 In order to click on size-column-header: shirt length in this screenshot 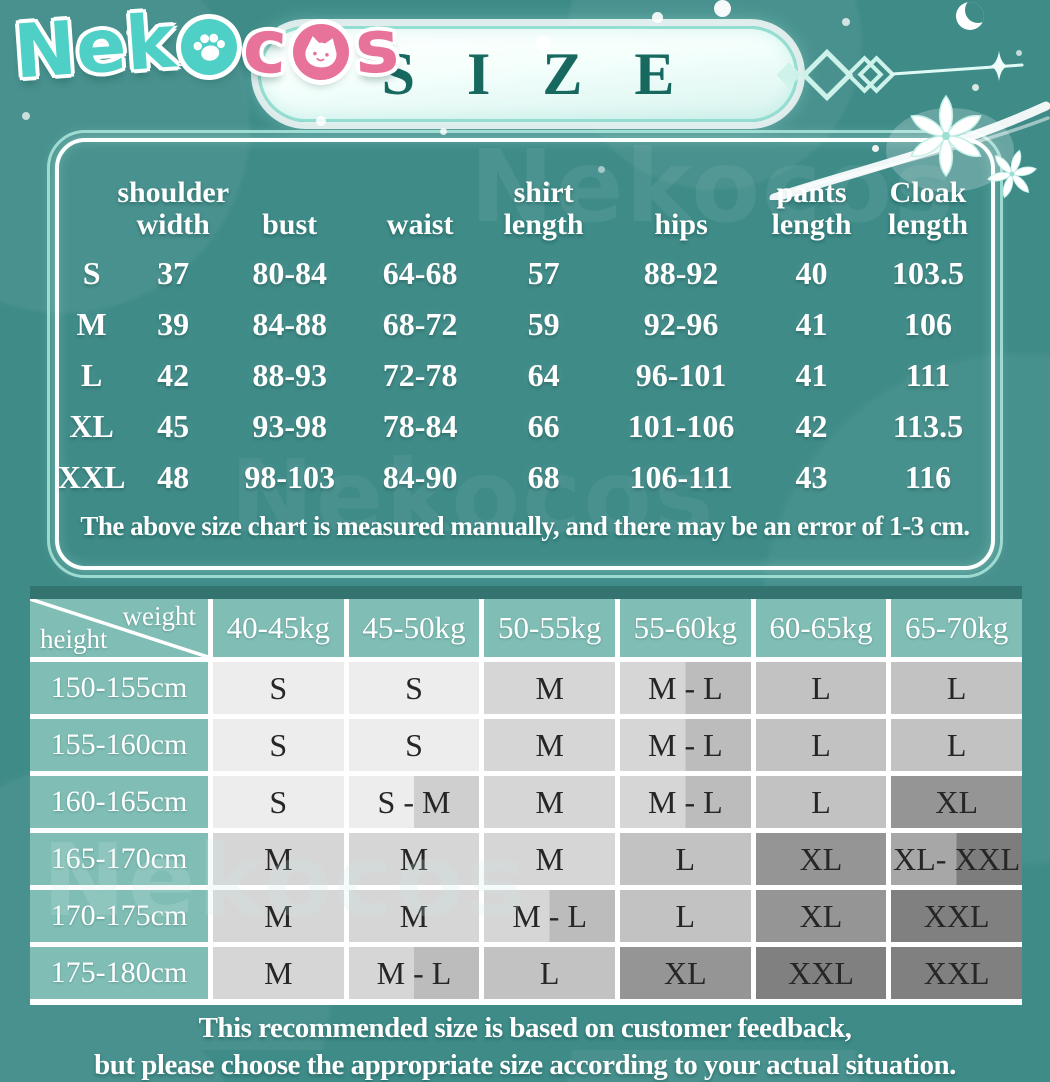, I will do `click(543, 208)`.